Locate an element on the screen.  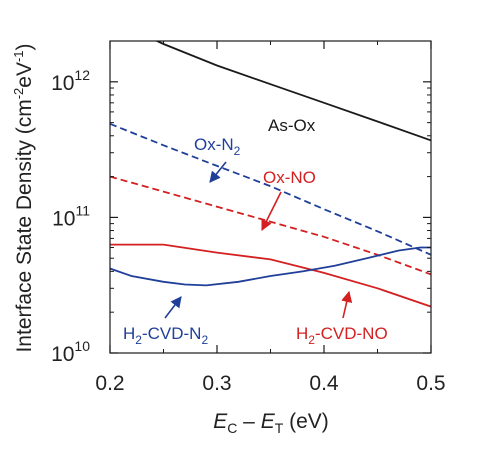
series-line-h2-cvd-no is located at coordinates (270, 275).